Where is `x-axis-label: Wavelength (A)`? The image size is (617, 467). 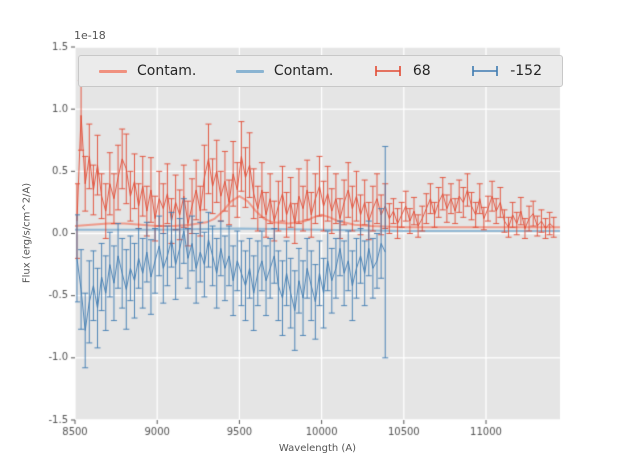
x-axis-label: Wavelength (A) is located at coordinates (317, 448).